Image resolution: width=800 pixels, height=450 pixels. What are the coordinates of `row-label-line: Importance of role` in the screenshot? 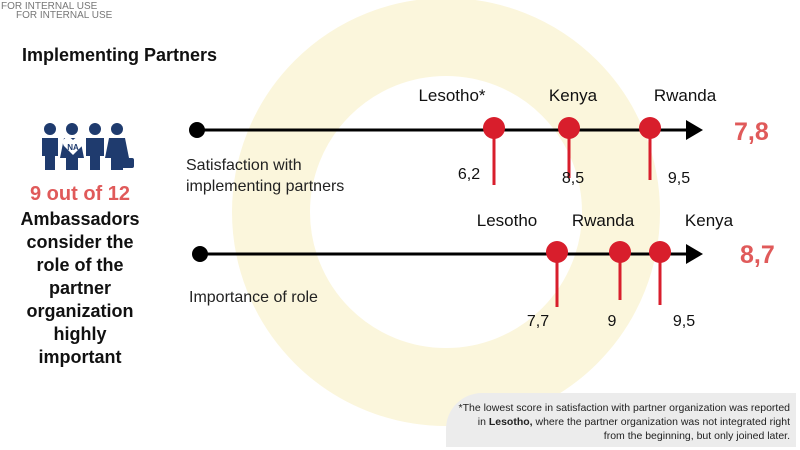 It's located at (253, 297).